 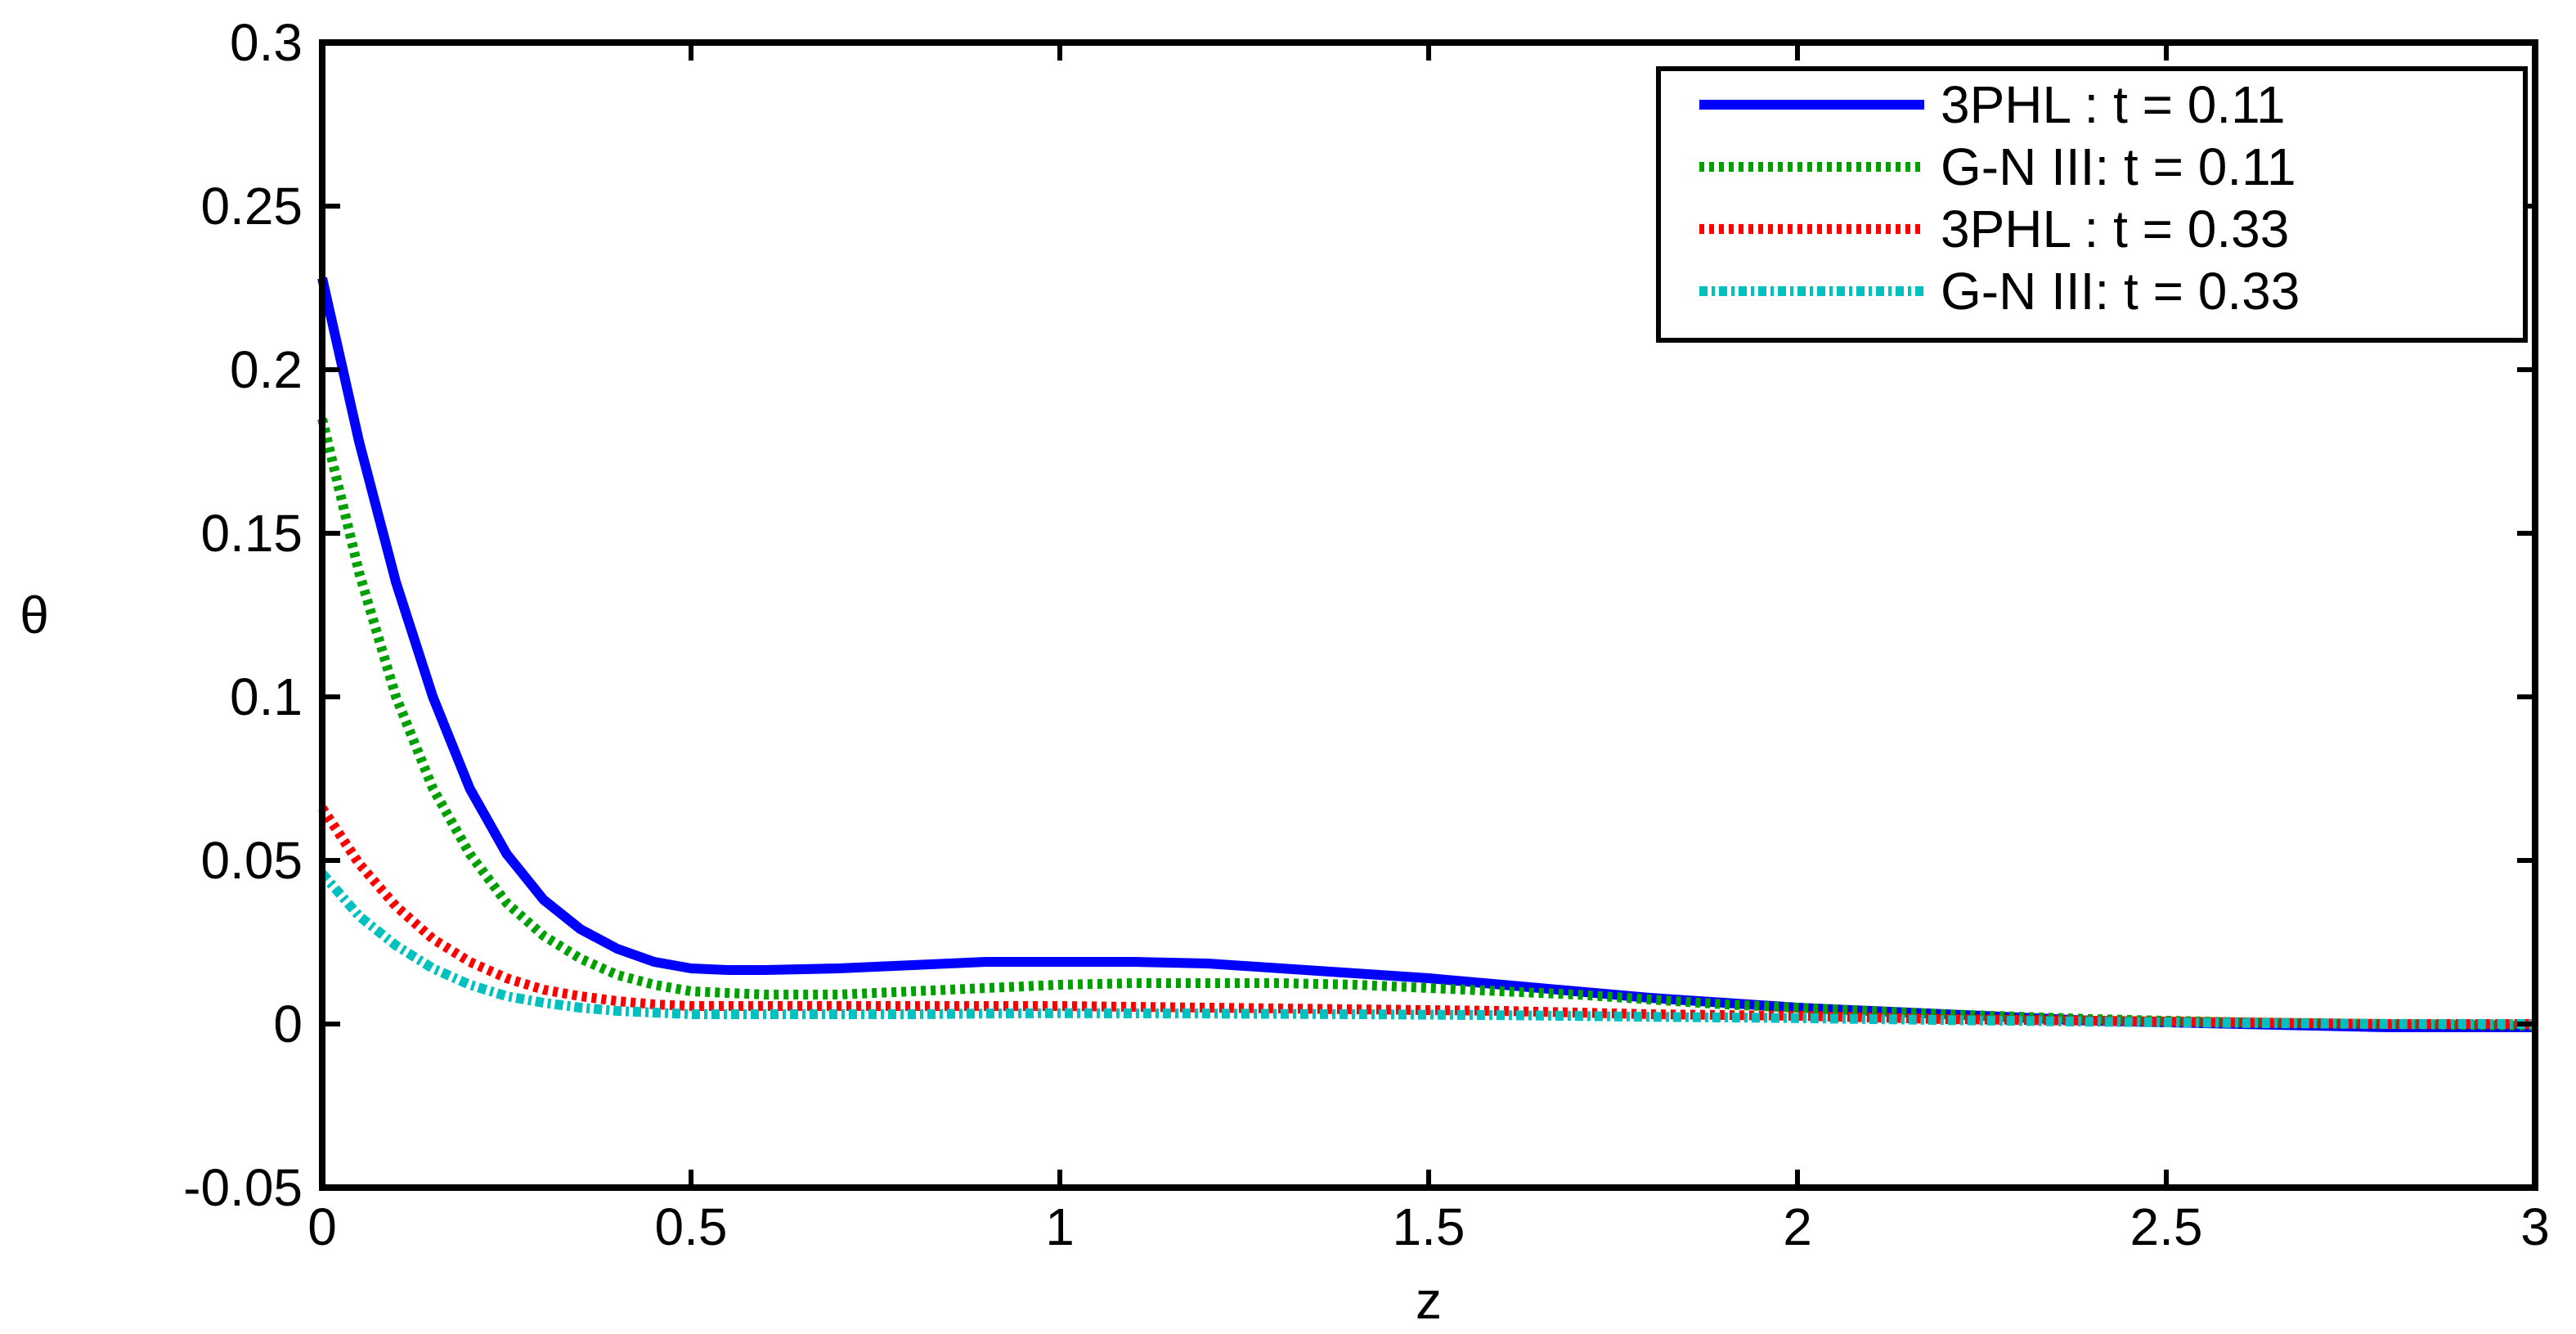 What do you see at coordinates (1429, 1226) in the screenshot?
I see `x-tick-label: 1.5` at bounding box center [1429, 1226].